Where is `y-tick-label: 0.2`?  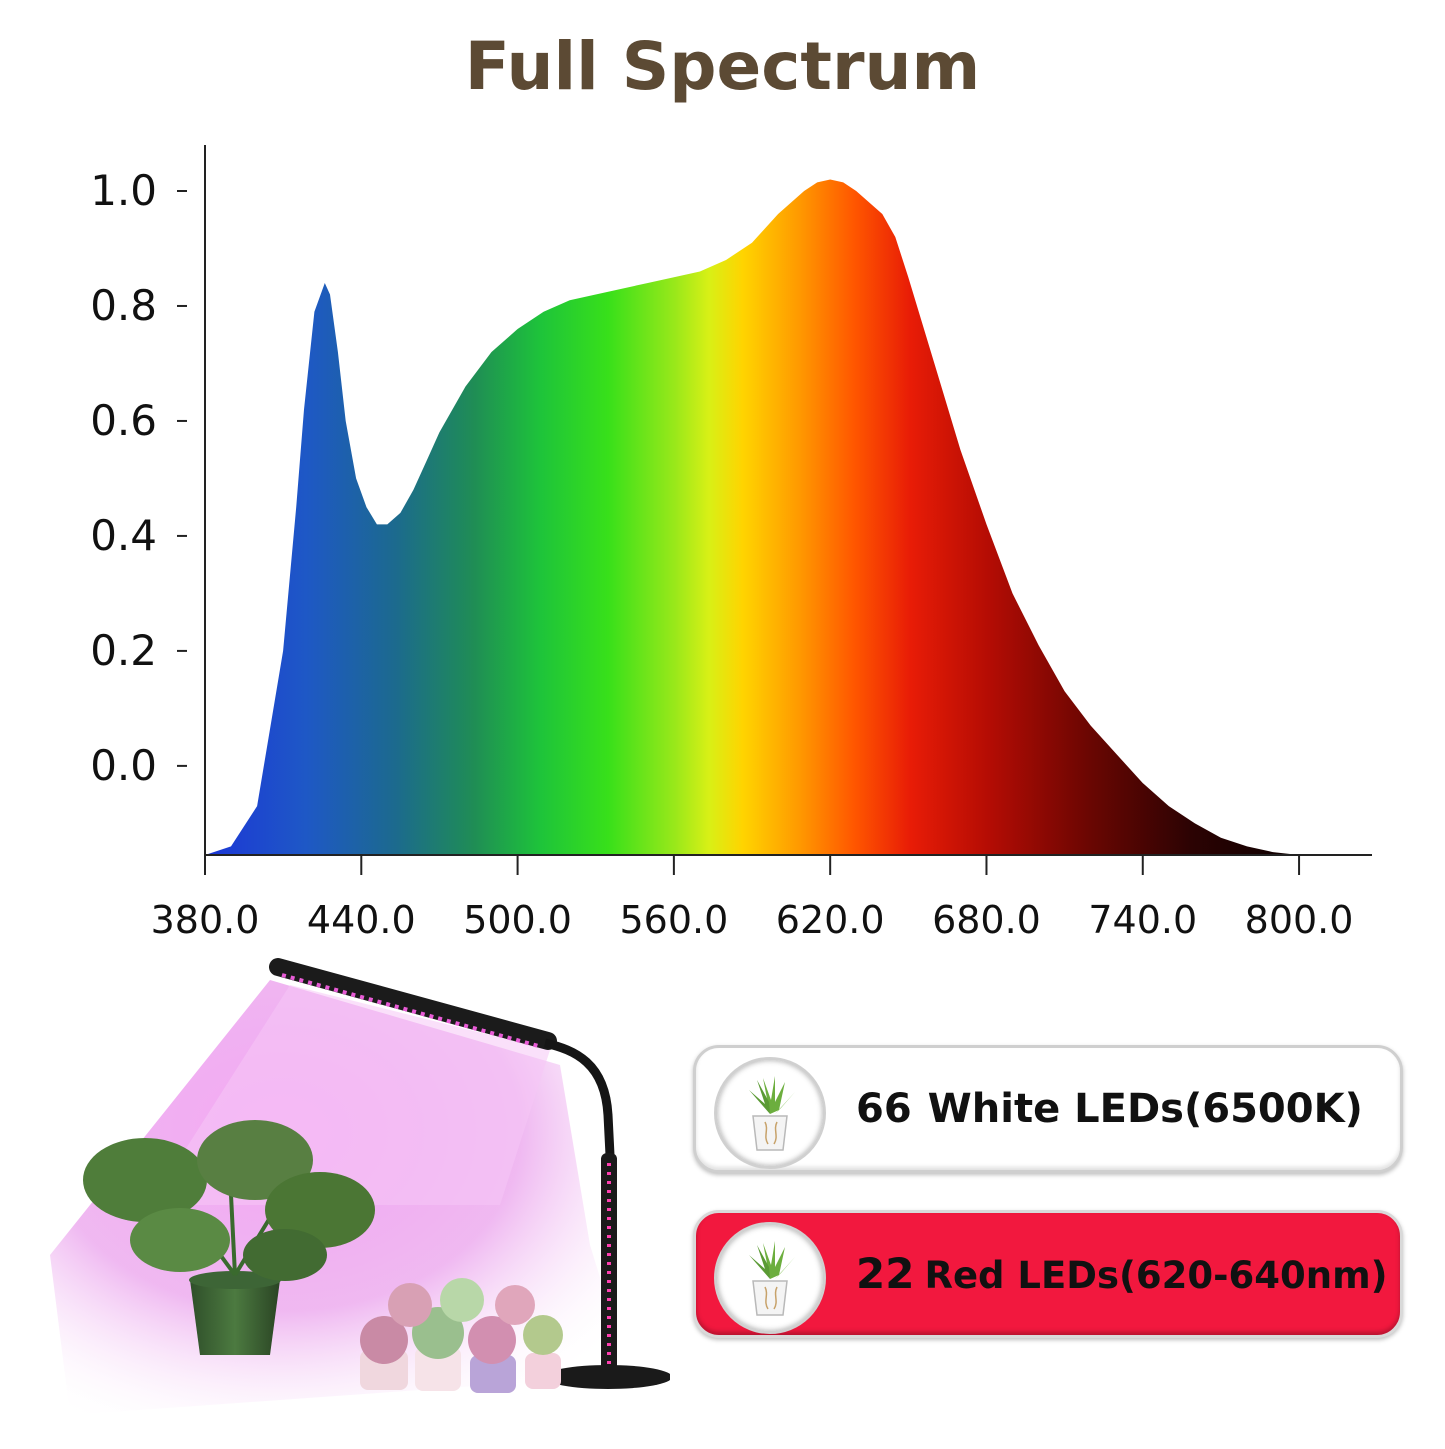
y-tick-label: 0.2 is located at coordinates (123, 650).